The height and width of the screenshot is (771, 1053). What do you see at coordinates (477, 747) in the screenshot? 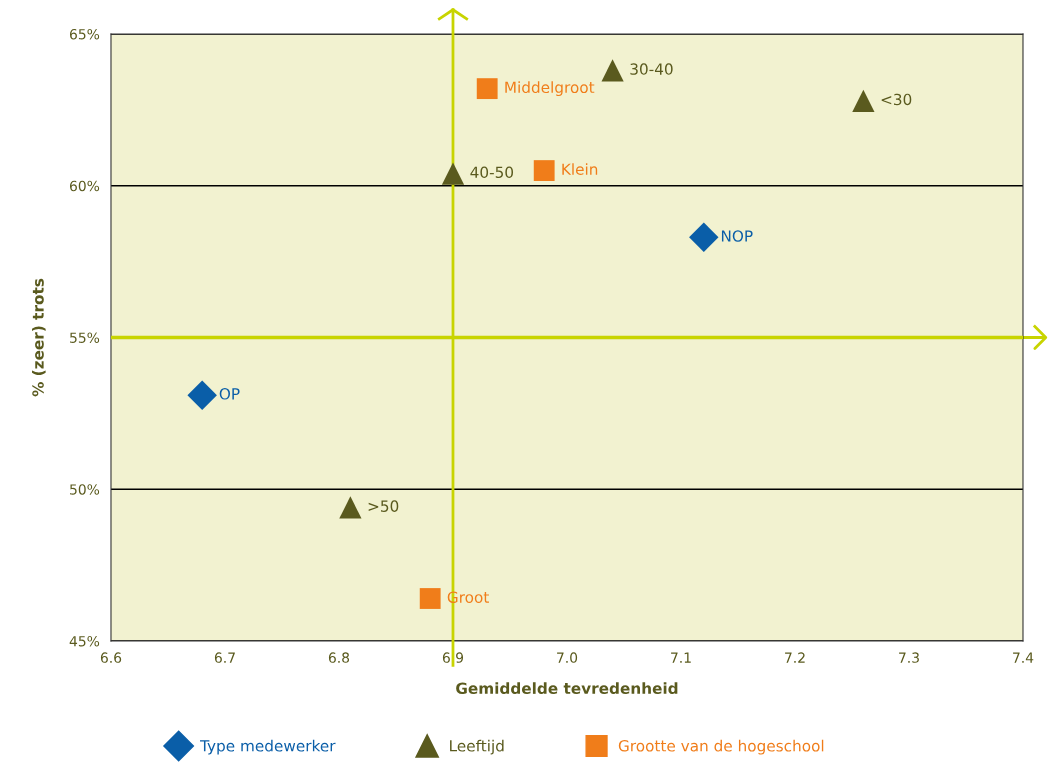
I see `legend-label: Leeftijd` at bounding box center [477, 747].